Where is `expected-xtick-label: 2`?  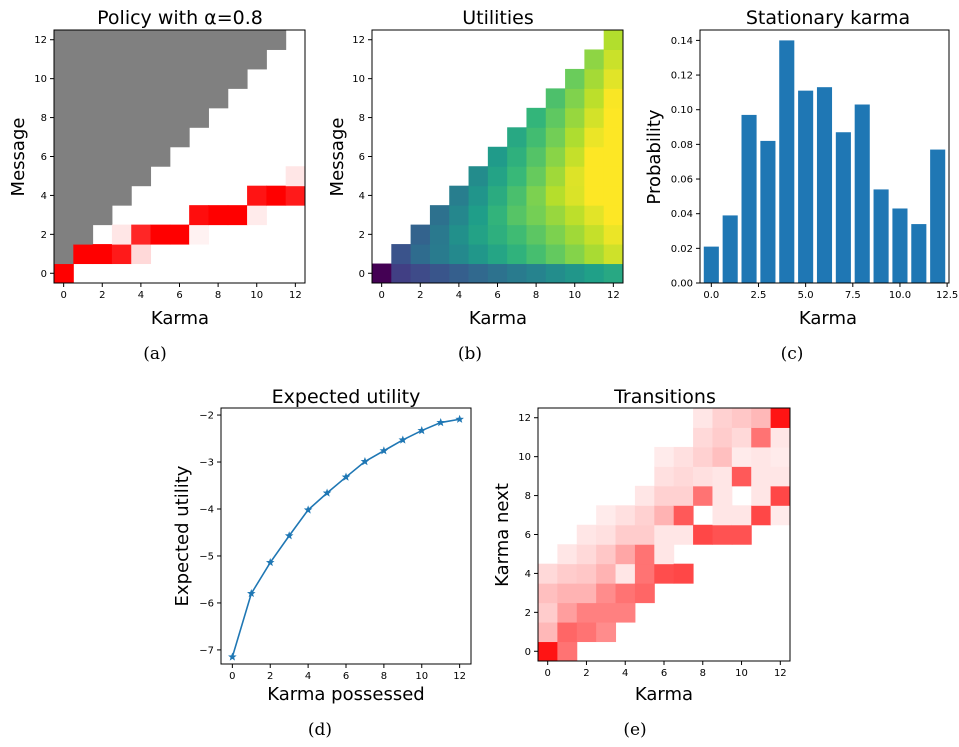
expected-xtick-label: 2 is located at coordinates (270, 676).